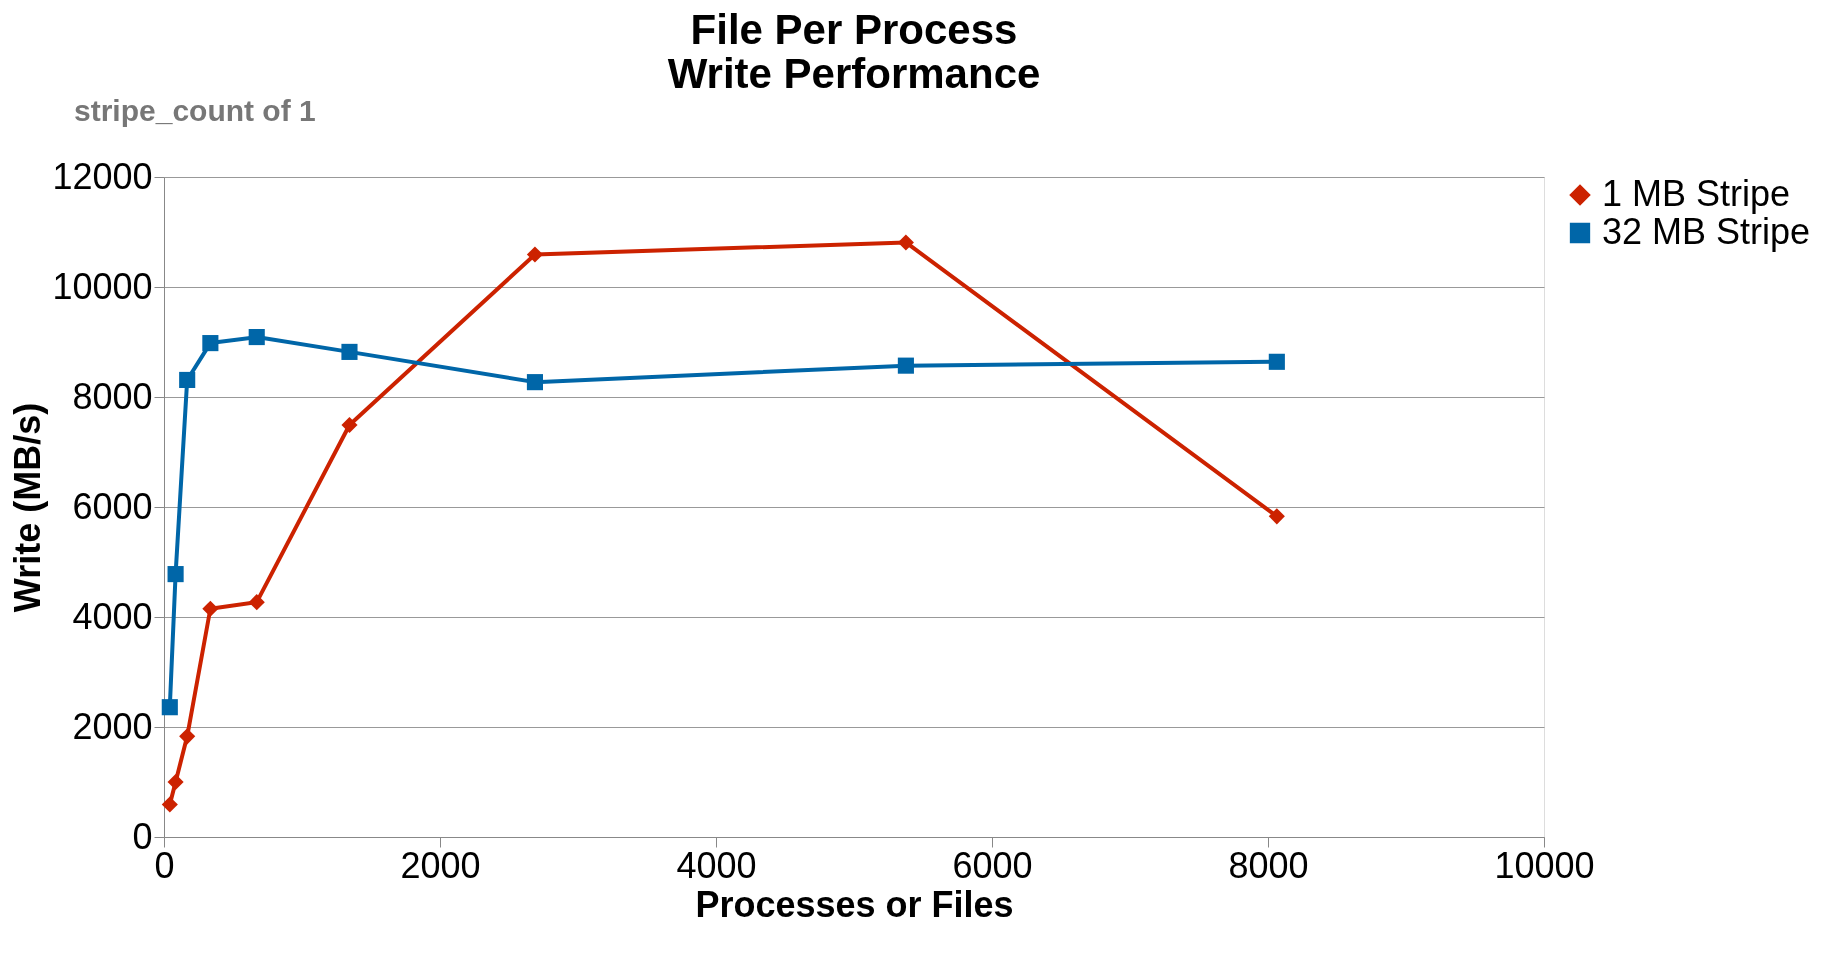 This screenshot has height=968, width=1827. Describe the element at coordinates (112, 726) in the screenshot. I see `y-tick-label: 2000` at that location.